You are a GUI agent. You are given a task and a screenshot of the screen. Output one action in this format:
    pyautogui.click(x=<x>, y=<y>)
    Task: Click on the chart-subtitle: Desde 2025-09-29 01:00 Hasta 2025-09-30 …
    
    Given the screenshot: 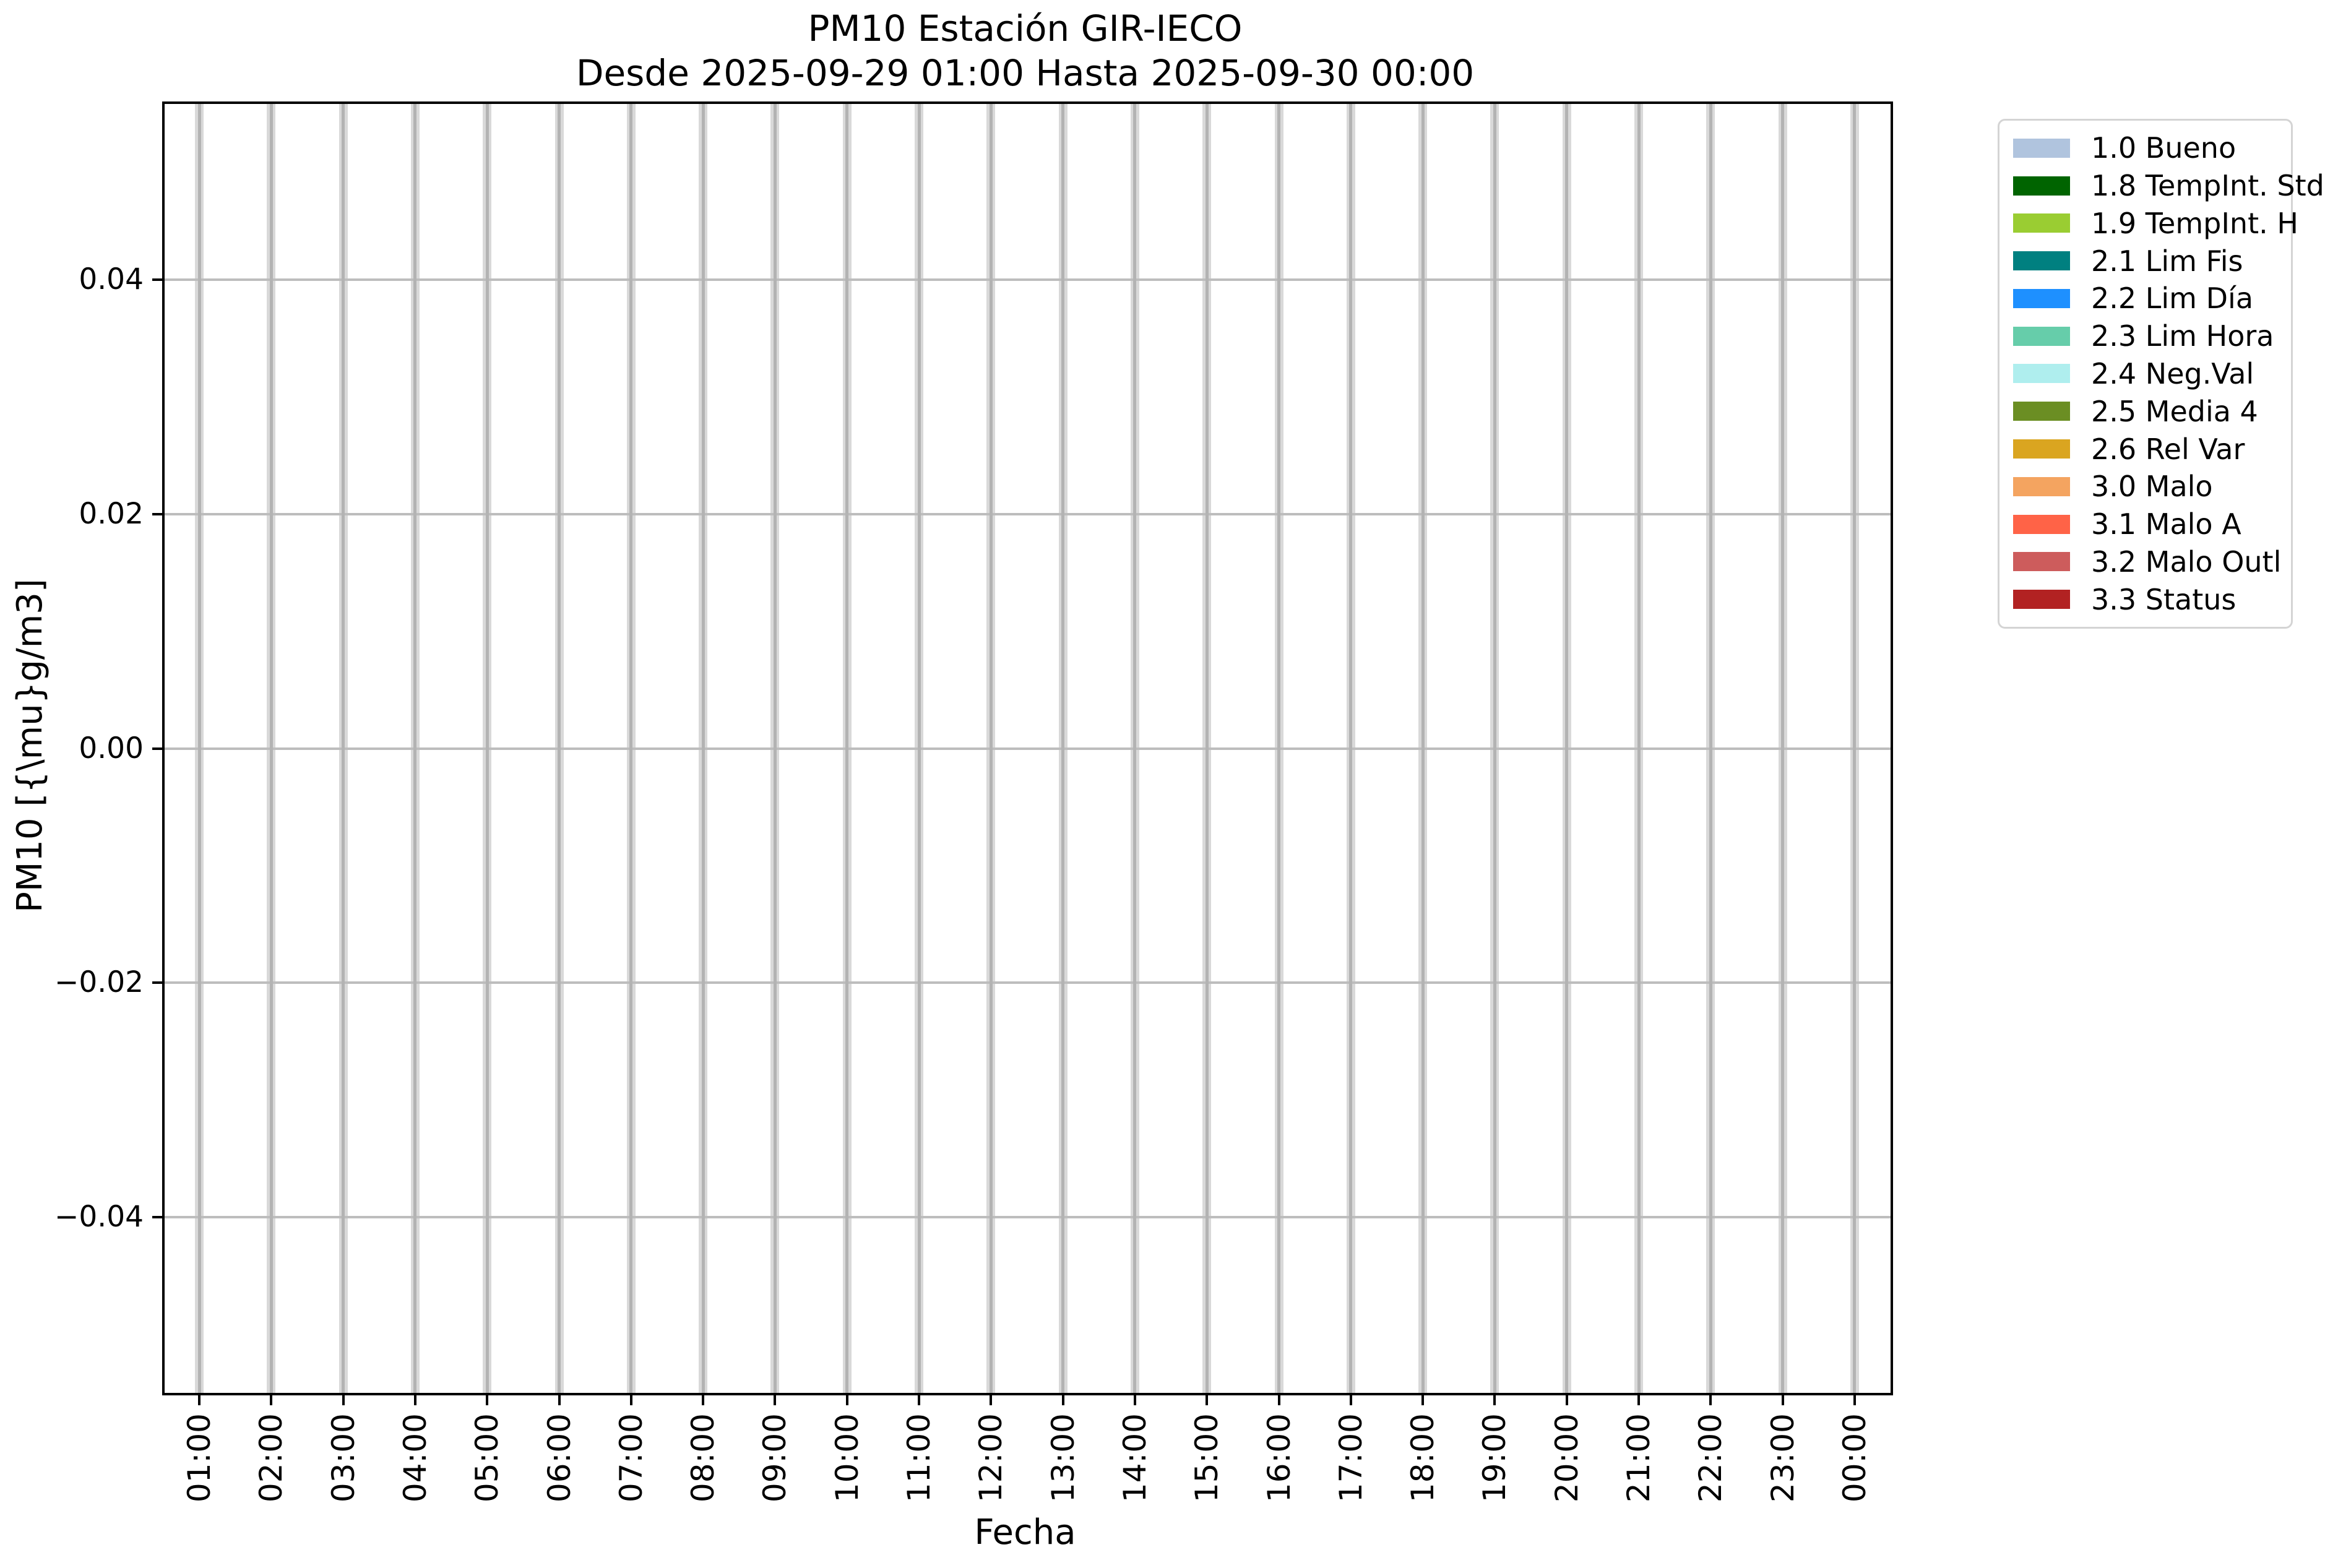 What is the action you would take?
    pyautogui.click(x=1025, y=73)
    